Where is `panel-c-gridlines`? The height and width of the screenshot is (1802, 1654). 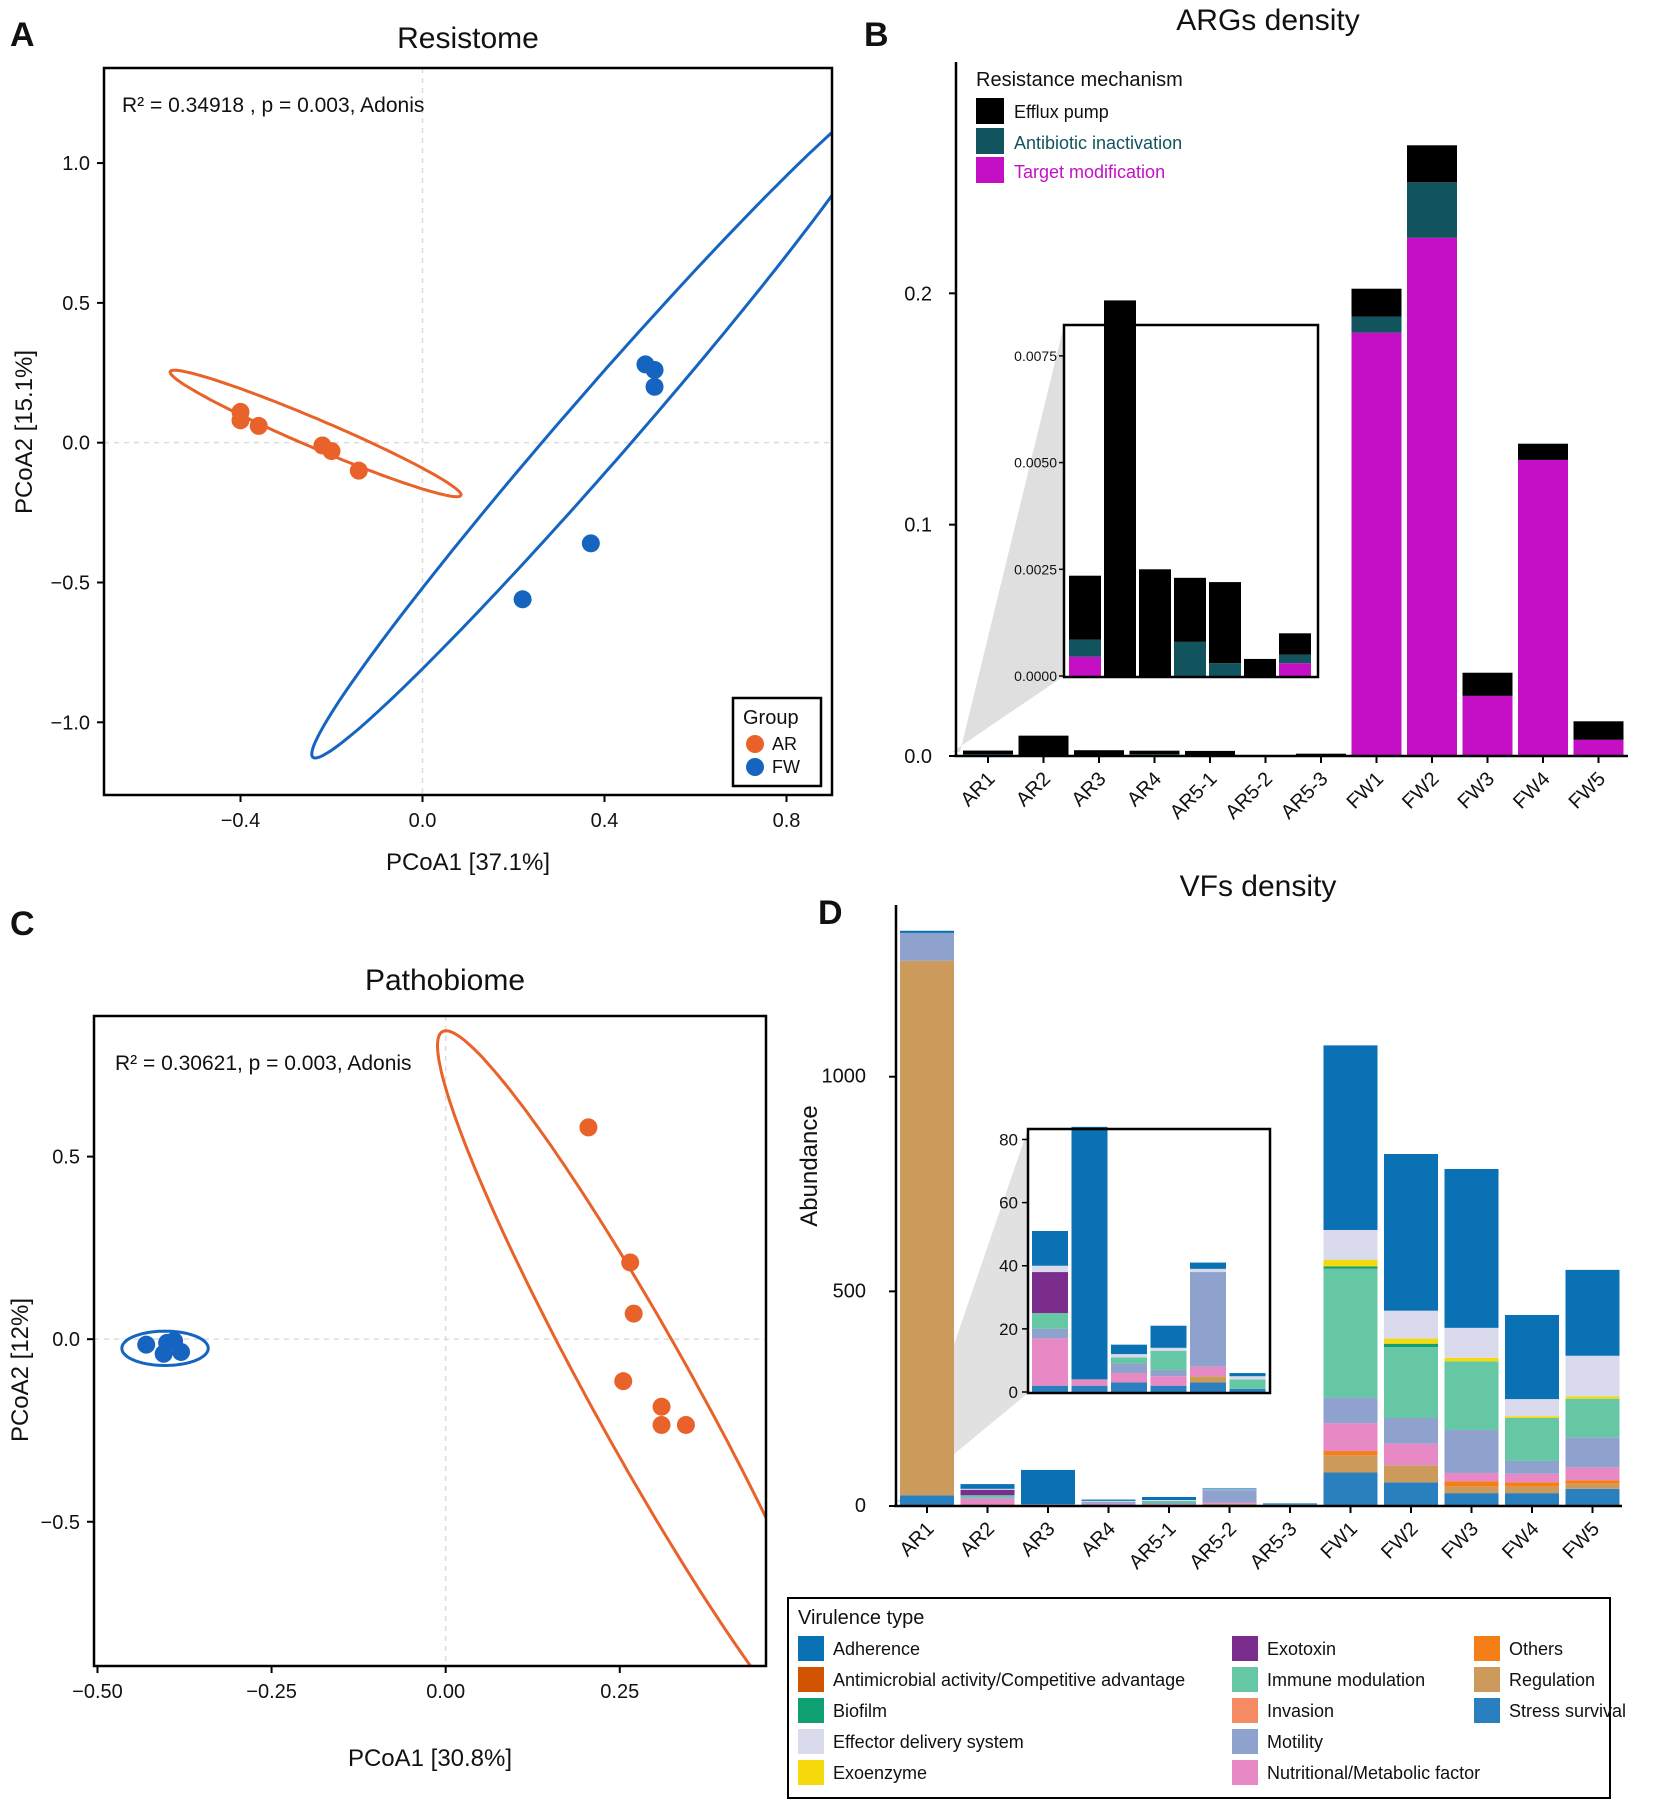
panel-c-gridlines is located at coordinates (430, 1341).